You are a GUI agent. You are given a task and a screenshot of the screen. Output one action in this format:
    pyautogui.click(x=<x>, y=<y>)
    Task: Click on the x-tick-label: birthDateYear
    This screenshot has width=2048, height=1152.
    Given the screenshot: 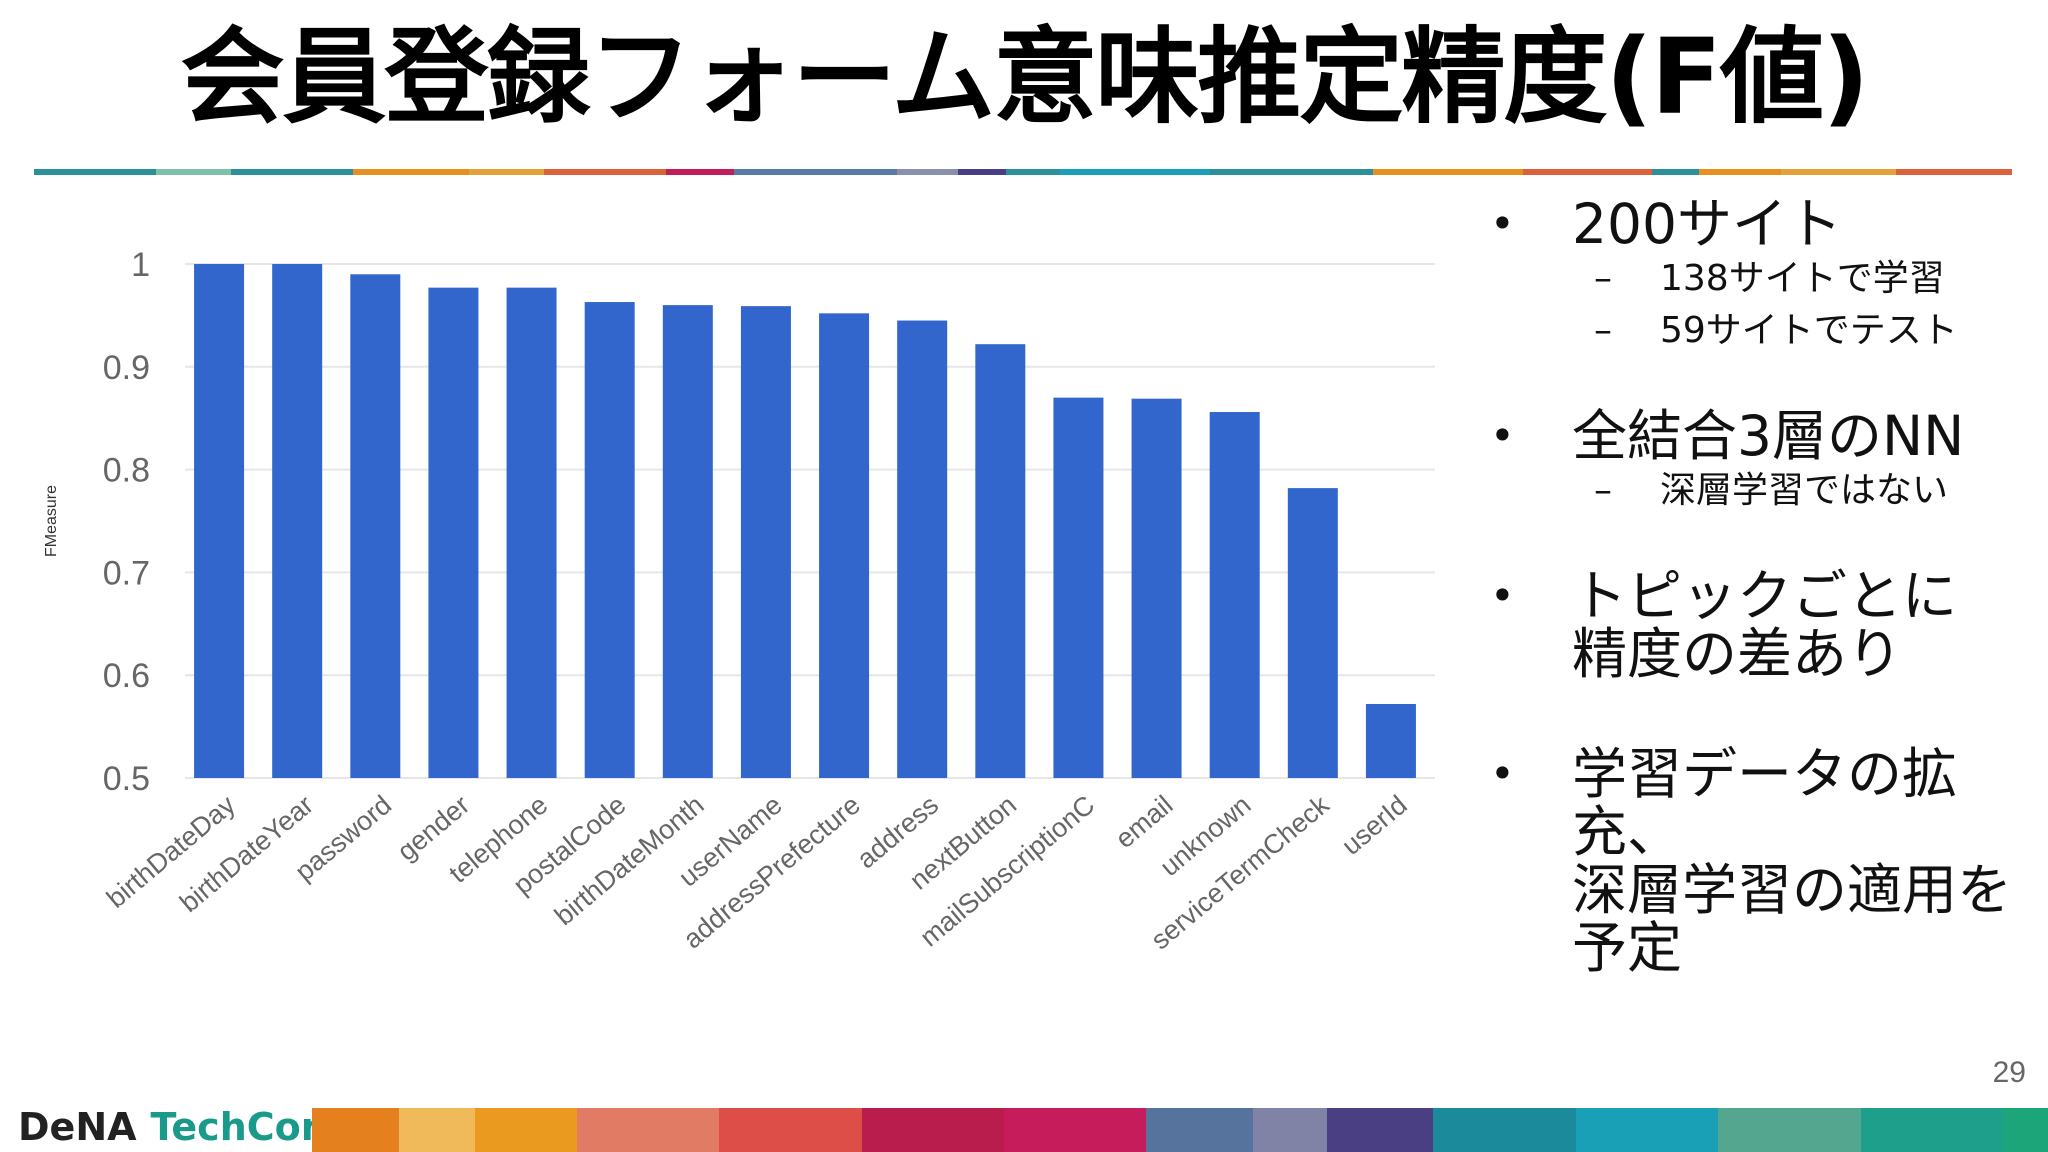 What is the action you would take?
    pyautogui.click(x=246, y=854)
    